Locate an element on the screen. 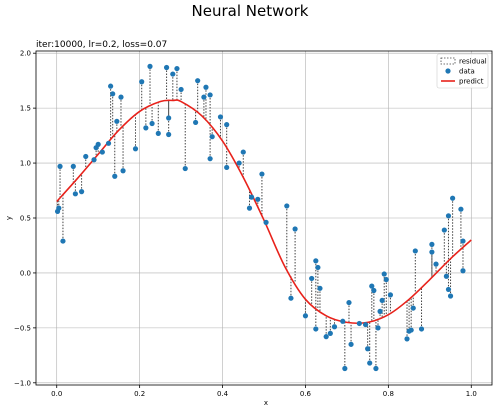 This screenshot has width=500, height=411. y-tick-label: −1.0 is located at coordinates (22, 383).